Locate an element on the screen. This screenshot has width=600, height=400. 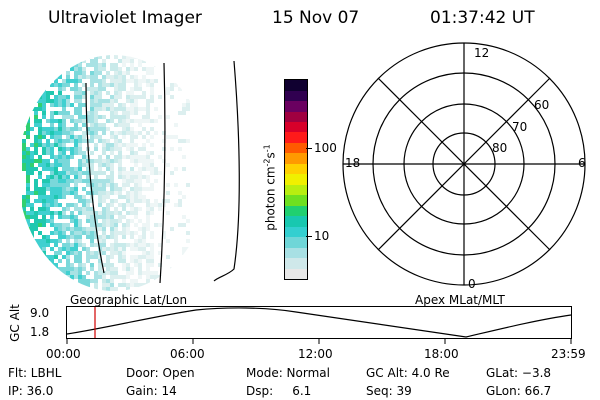
status-gc-alt: GC Alt: 4.0 Re is located at coordinates (408, 373).